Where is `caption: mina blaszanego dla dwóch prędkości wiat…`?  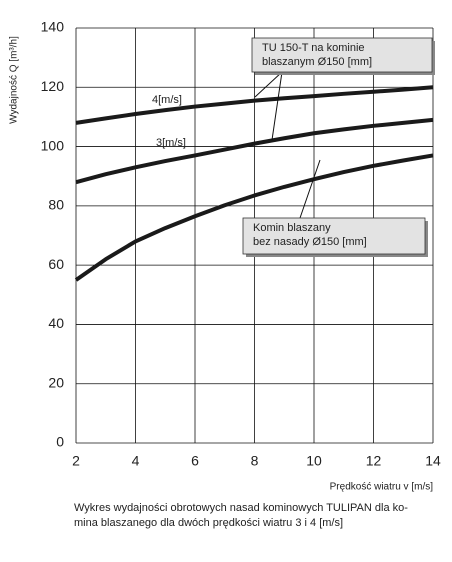
caption: mina blaszanego dla dwóch prędkości wiat… is located at coordinates (208, 523).